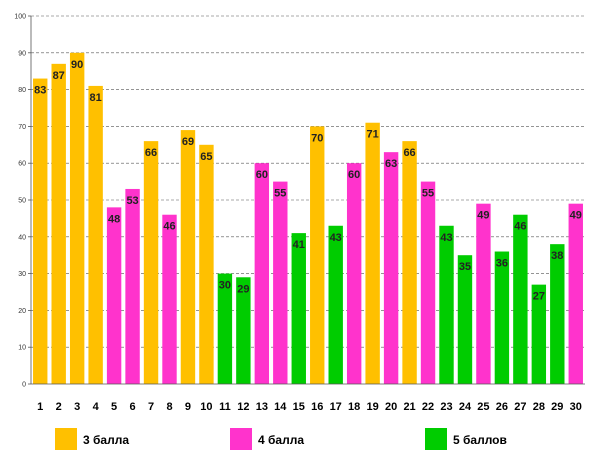 This screenshot has width=596, height=466. Describe the element at coordinates (40, 91) in the screenshot. I see `data-label: 83` at that location.